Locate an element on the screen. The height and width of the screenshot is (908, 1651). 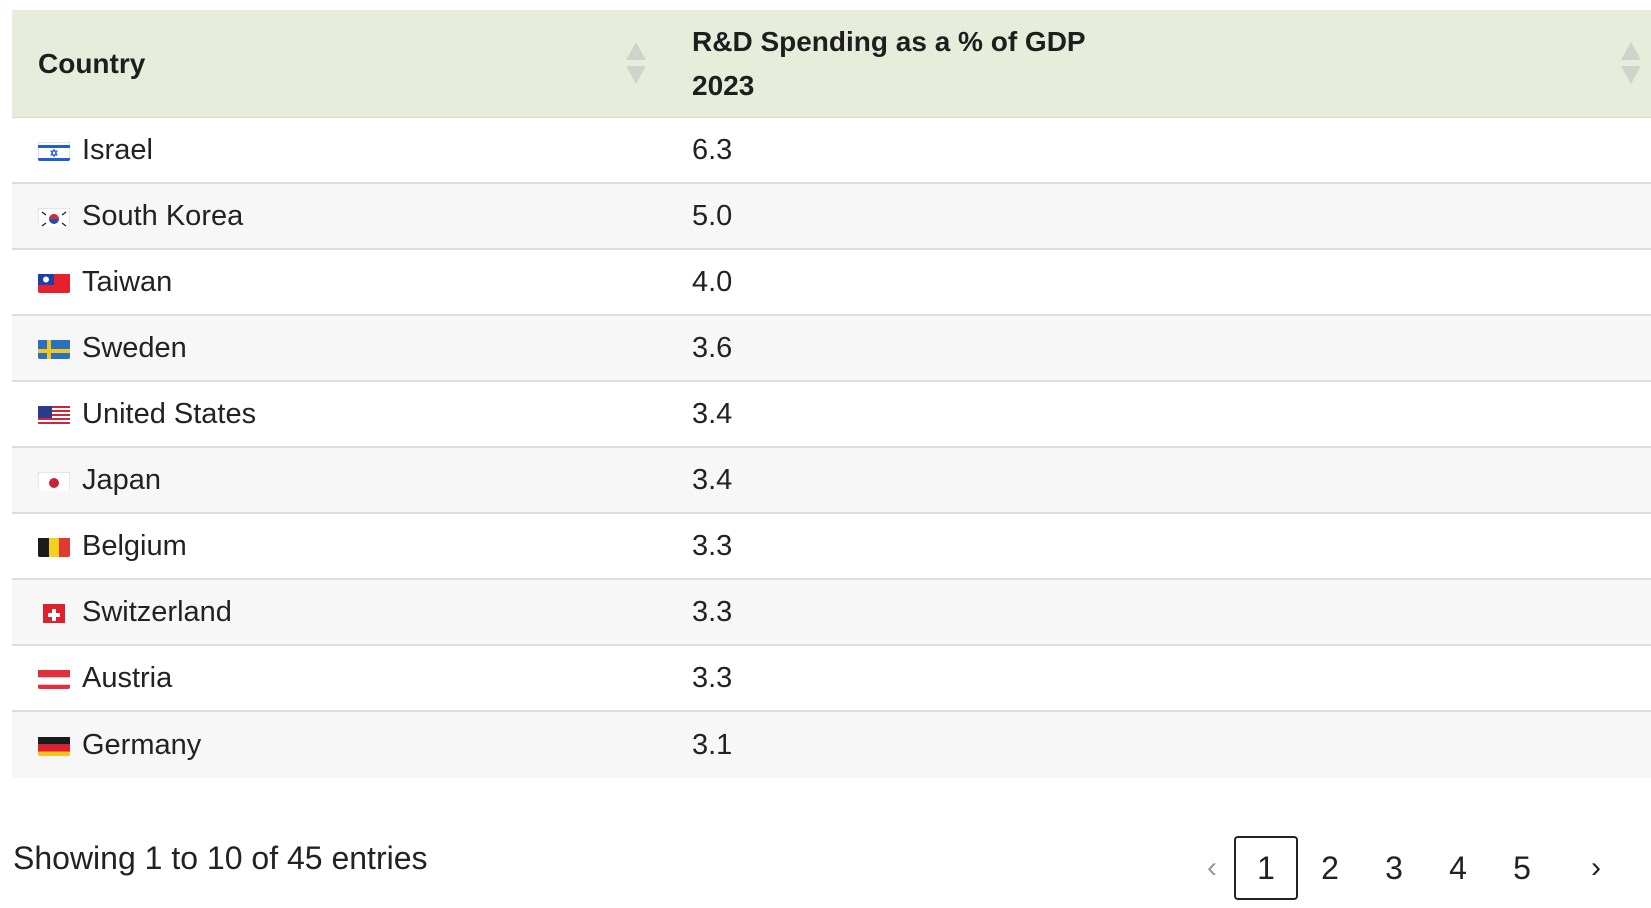
flag-belgium-icon is located at coordinates (54, 546).